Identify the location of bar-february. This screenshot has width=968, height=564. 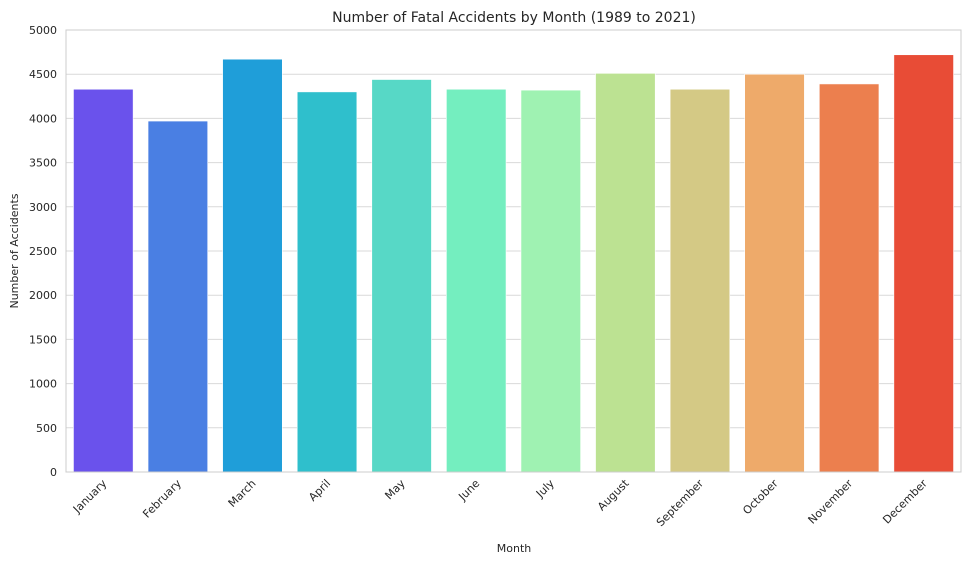
(178, 296).